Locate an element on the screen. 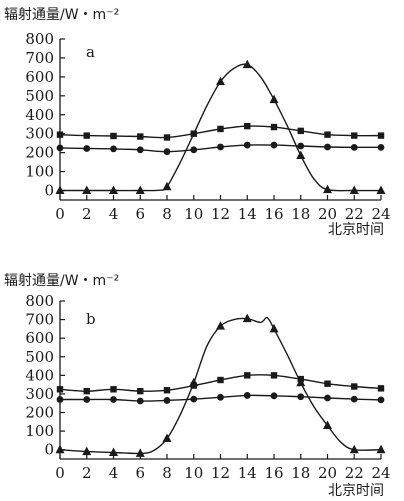  panel-label: a is located at coordinates (90, 52).